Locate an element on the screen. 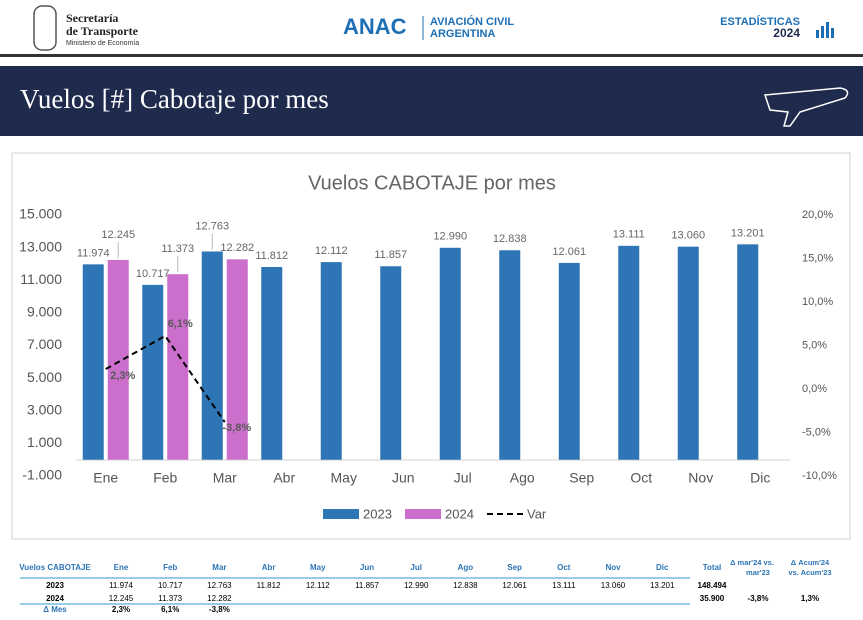 The image size is (863, 620). acum-header: vs. Acum'23 is located at coordinates (809, 572).